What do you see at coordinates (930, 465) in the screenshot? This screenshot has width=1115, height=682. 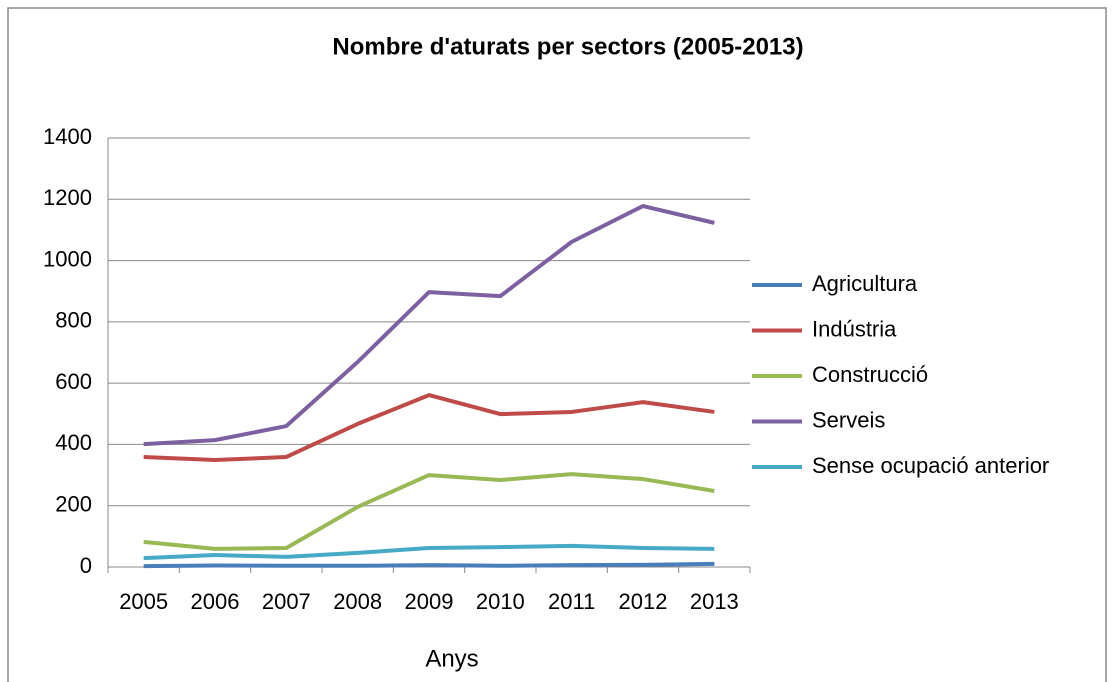 I see `legend-label: Sense ocupació anterior` at bounding box center [930, 465].